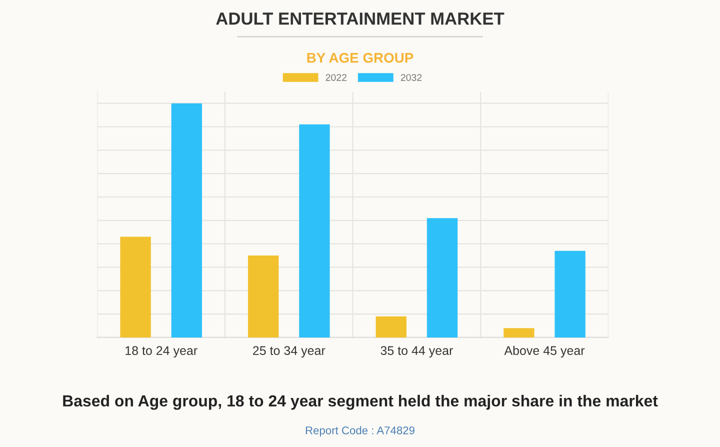 This screenshot has width=720, height=447. What do you see at coordinates (289, 352) in the screenshot?
I see `x-tick-label: 25 to 34 year` at bounding box center [289, 352].